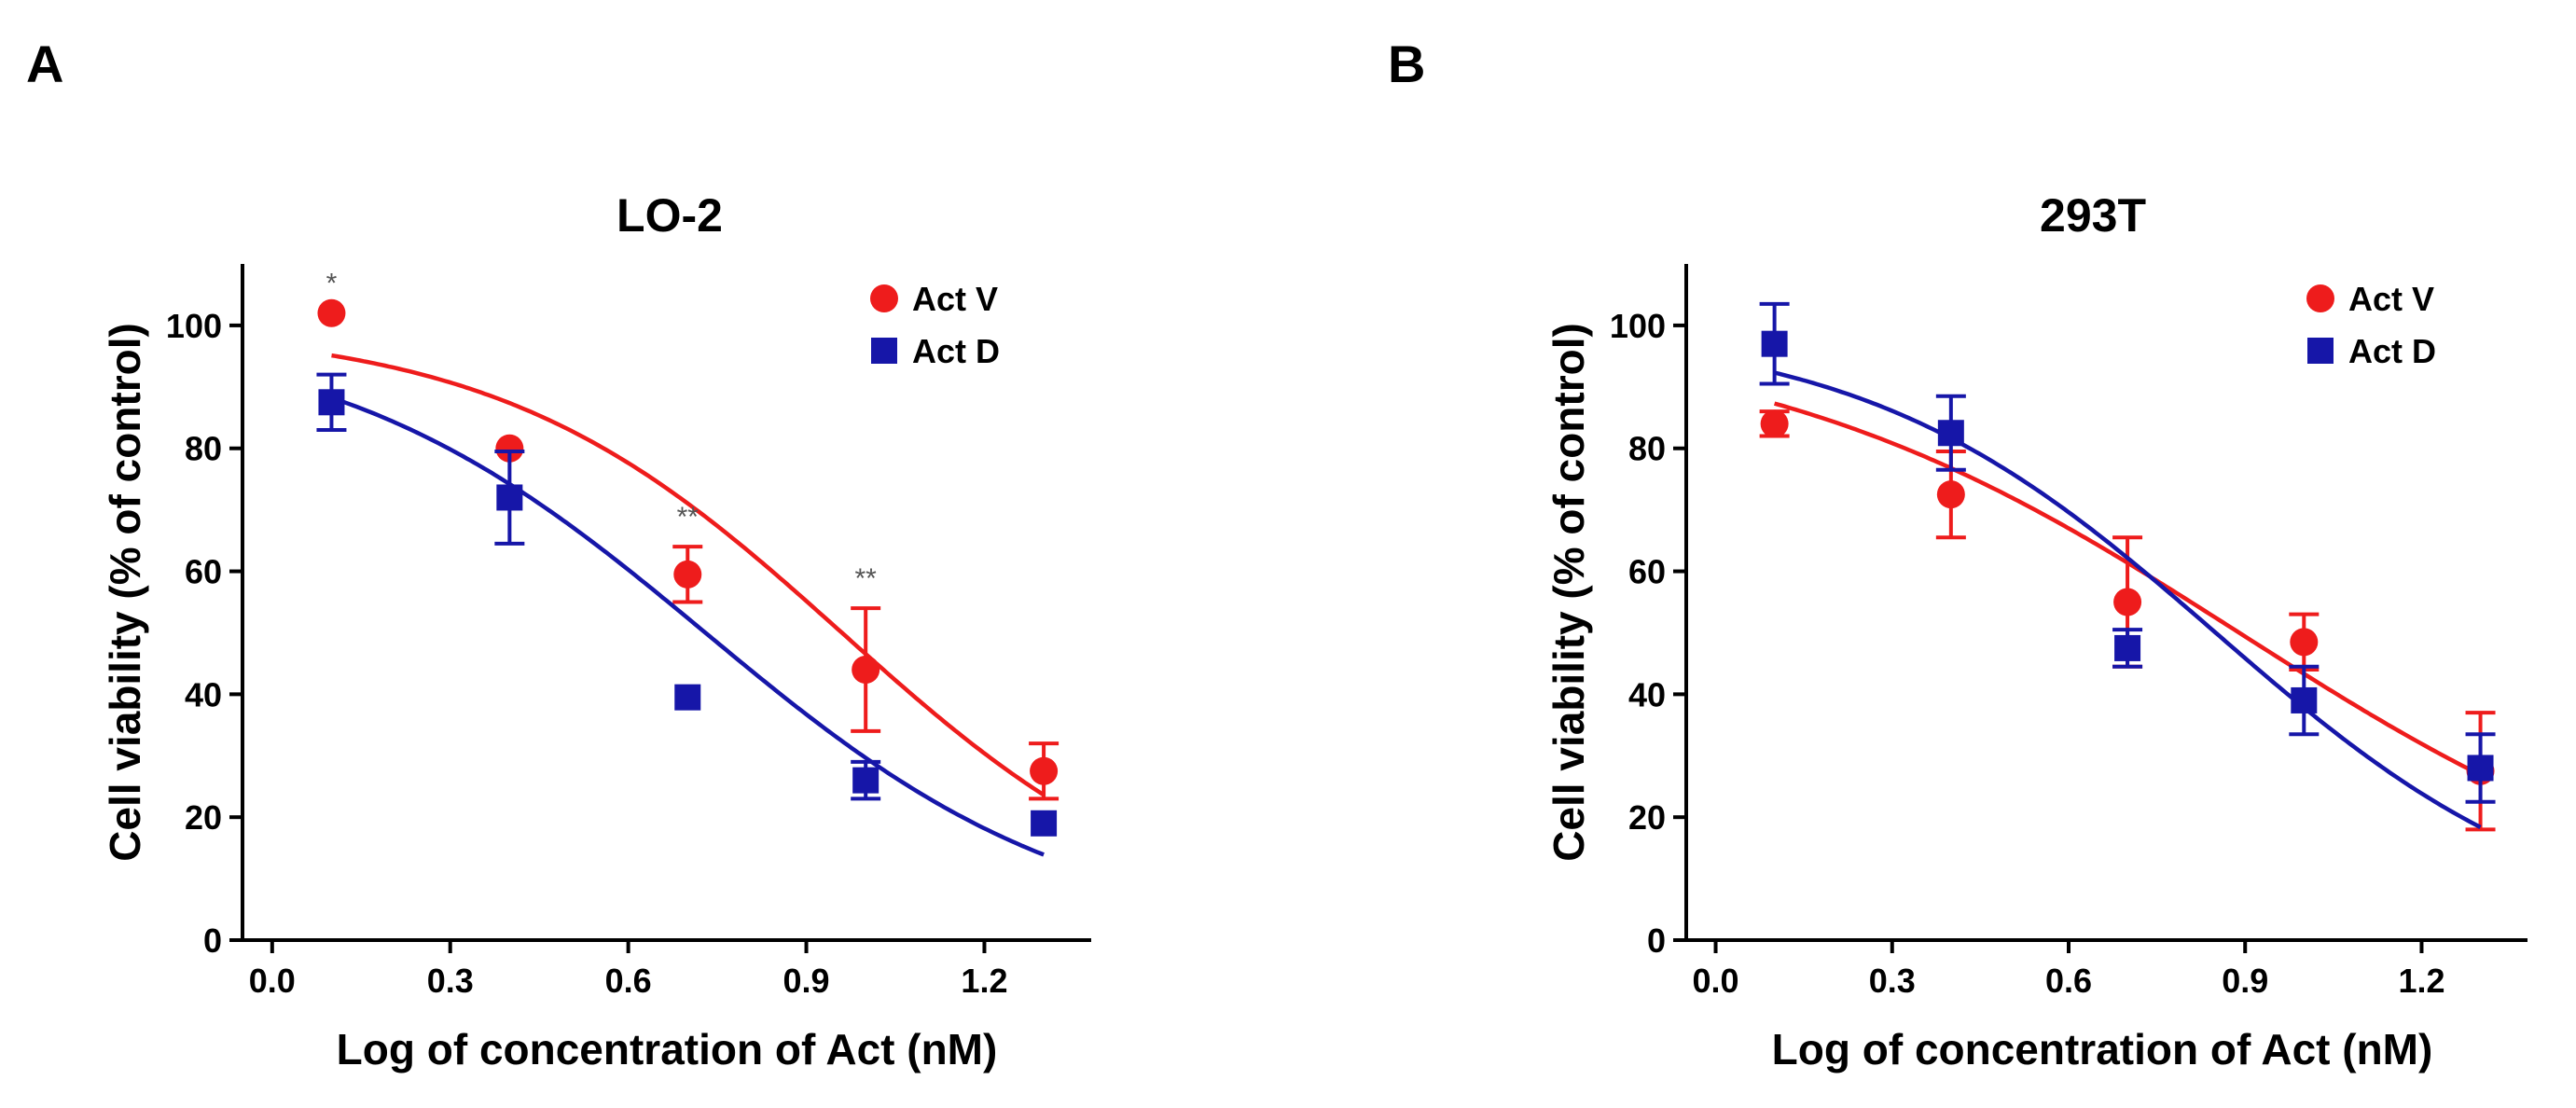 The height and width of the screenshot is (1108, 2576). Describe the element at coordinates (1406, 64) in the screenshot. I see `panel-letter-b: B` at that location.